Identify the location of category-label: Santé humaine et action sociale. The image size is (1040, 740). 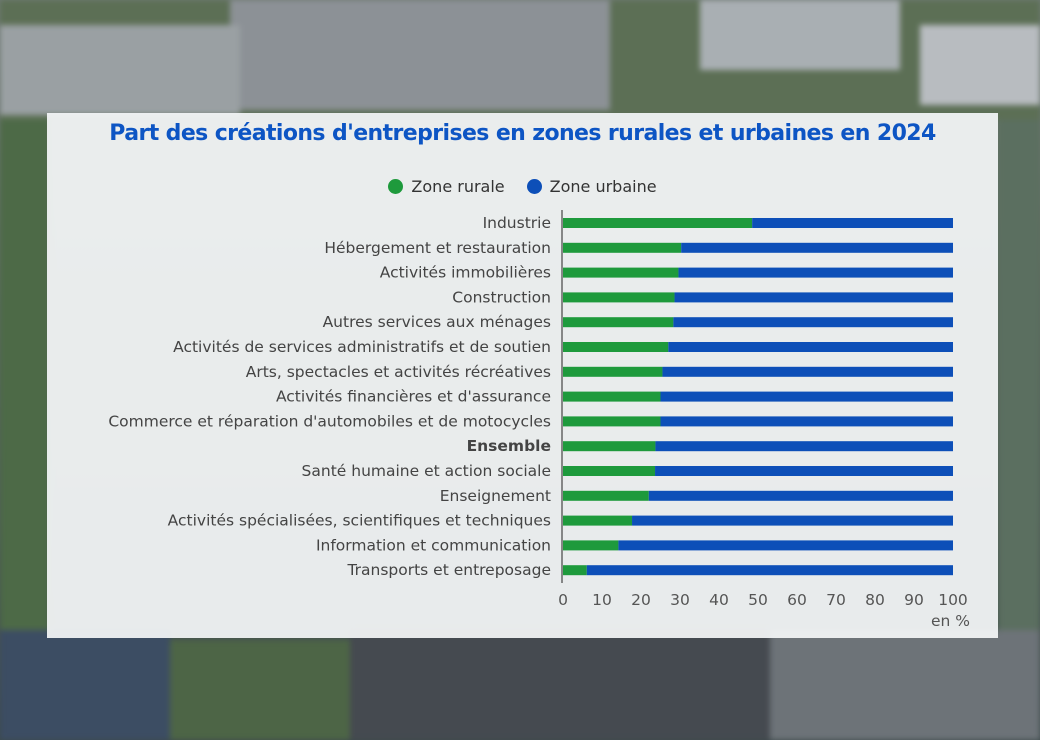
(426, 471).